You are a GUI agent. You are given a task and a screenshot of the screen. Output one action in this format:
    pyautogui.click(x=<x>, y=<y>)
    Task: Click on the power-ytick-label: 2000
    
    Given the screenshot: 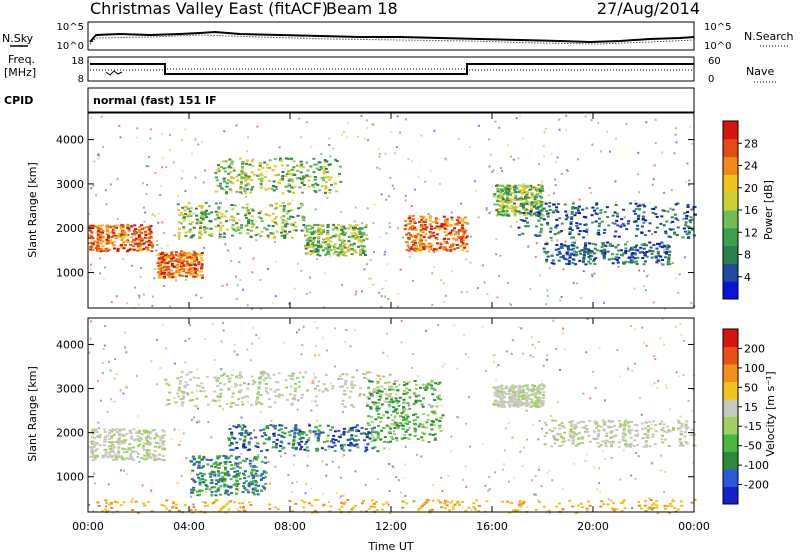 What is the action you would take?
    pyautogui.click(x=70, y=228)
    